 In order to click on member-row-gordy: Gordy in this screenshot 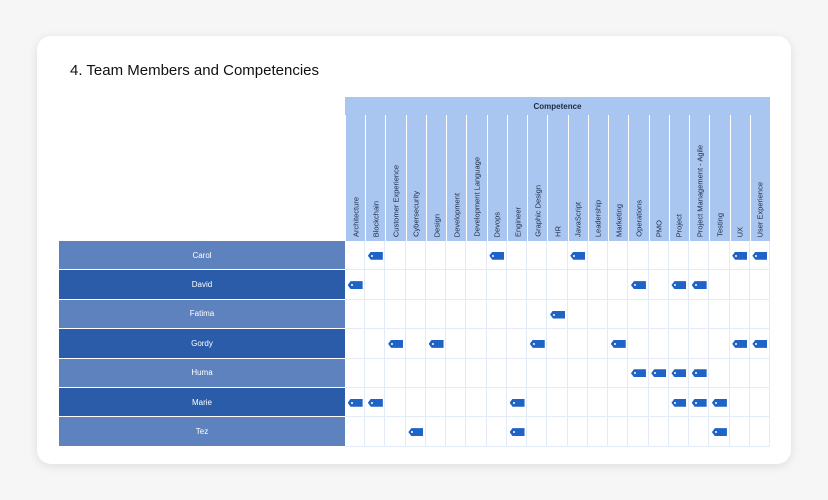, I will do `click(202, 344)`.